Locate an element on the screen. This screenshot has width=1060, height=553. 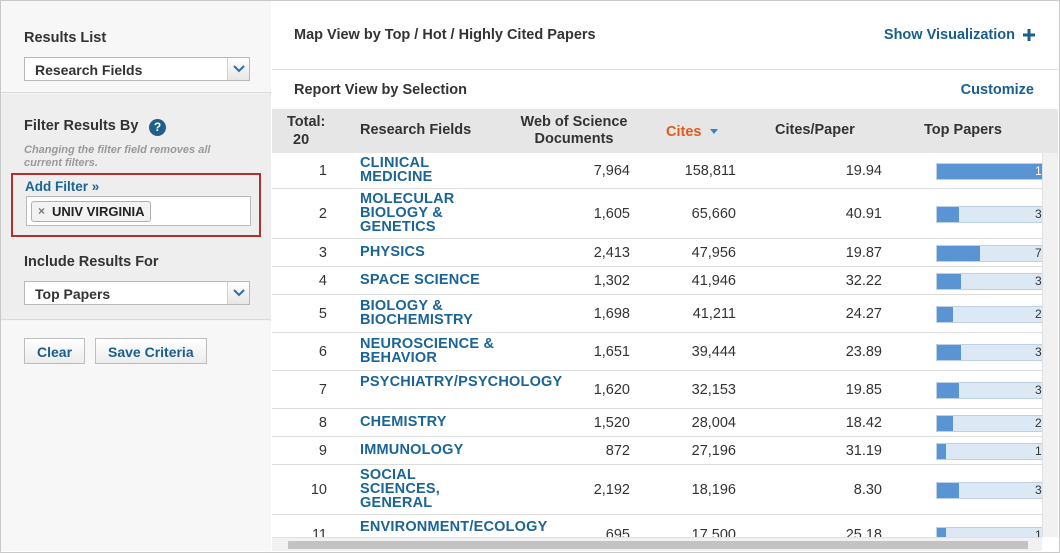
horizontal-scroll-thumb is located at coordinates (658, 545).